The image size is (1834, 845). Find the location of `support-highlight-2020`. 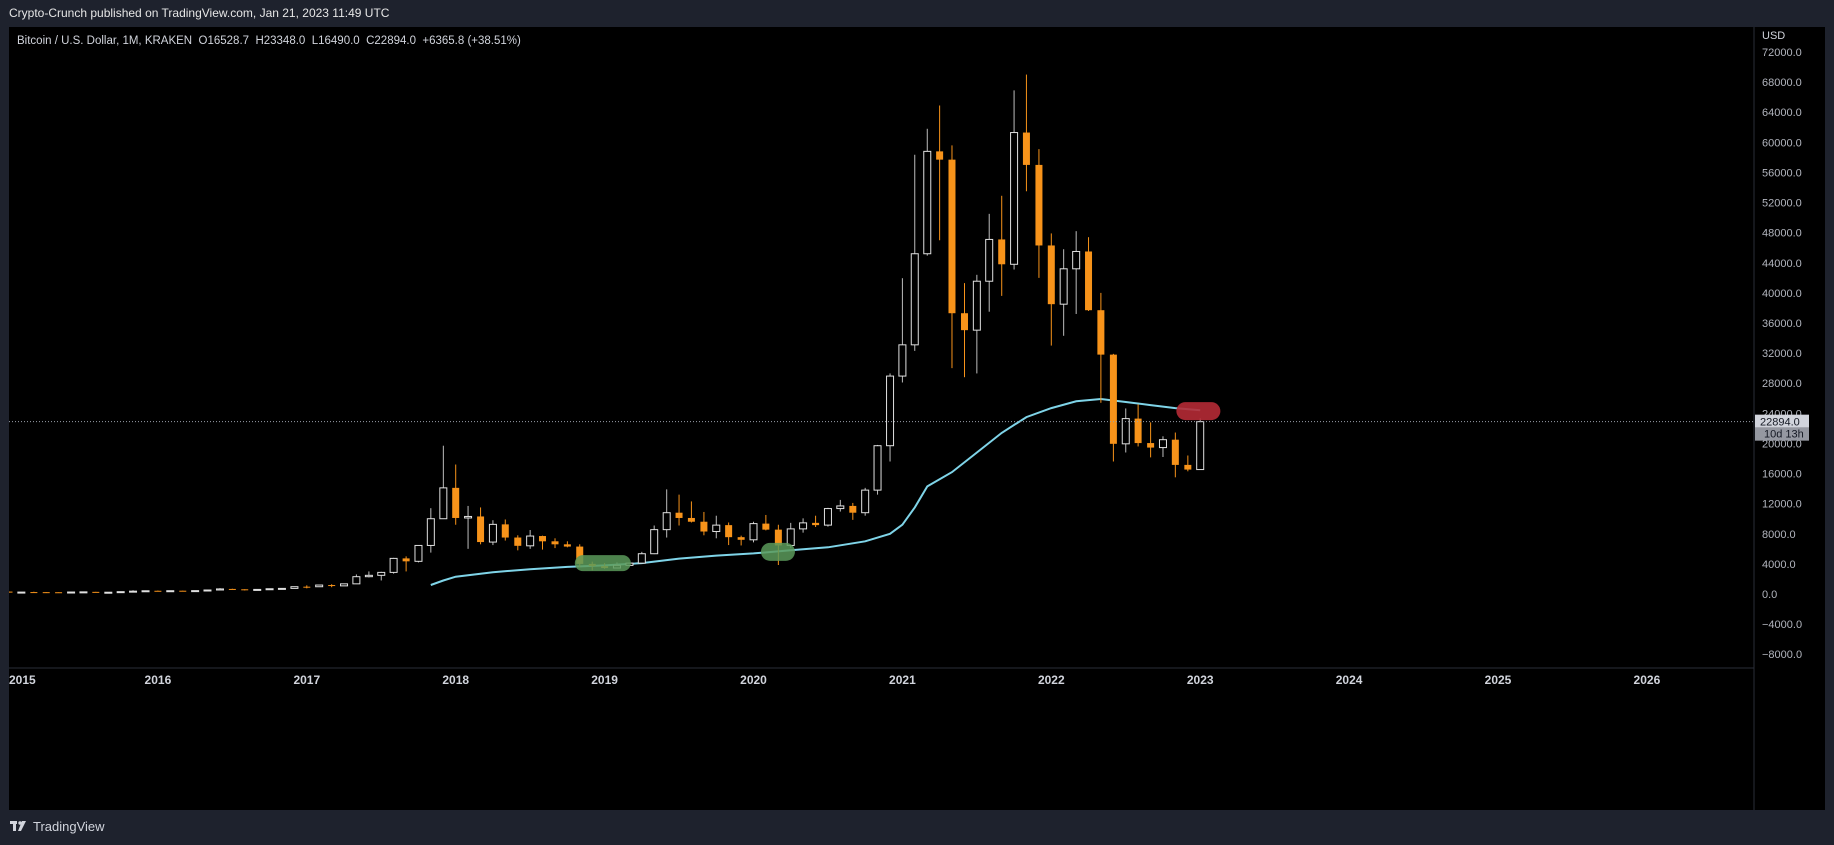

support-highlight-2020 is located at coordinates (777, 551).